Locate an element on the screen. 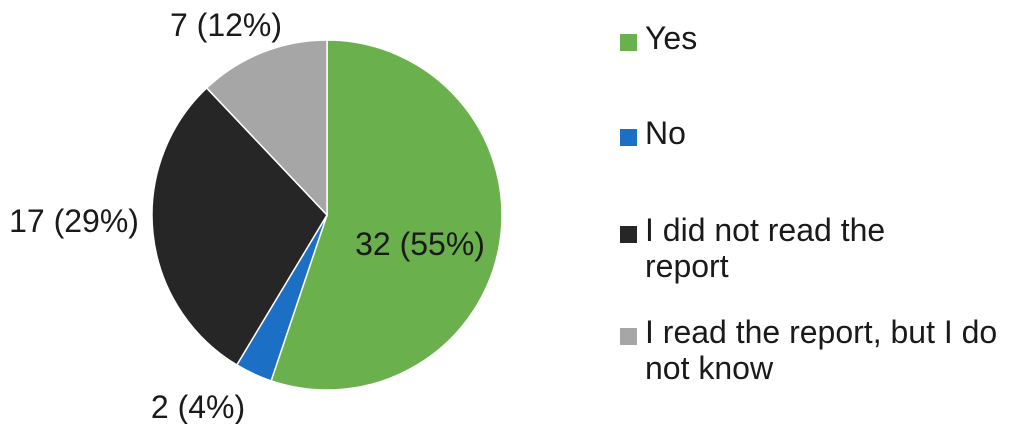  legend-item-yes: Yes is located at coordinates (812, 38).